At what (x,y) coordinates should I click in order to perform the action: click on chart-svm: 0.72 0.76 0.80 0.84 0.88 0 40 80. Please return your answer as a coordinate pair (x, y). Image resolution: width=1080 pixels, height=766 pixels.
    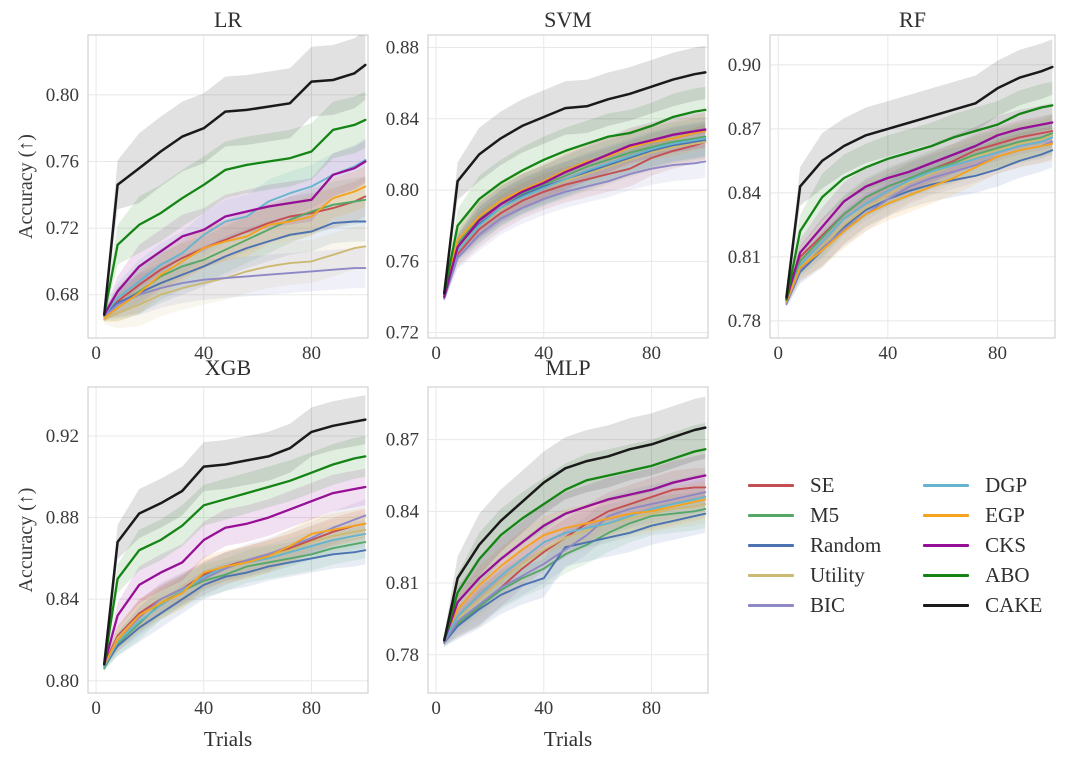
    Looking at the image, I should click on (544, 199).